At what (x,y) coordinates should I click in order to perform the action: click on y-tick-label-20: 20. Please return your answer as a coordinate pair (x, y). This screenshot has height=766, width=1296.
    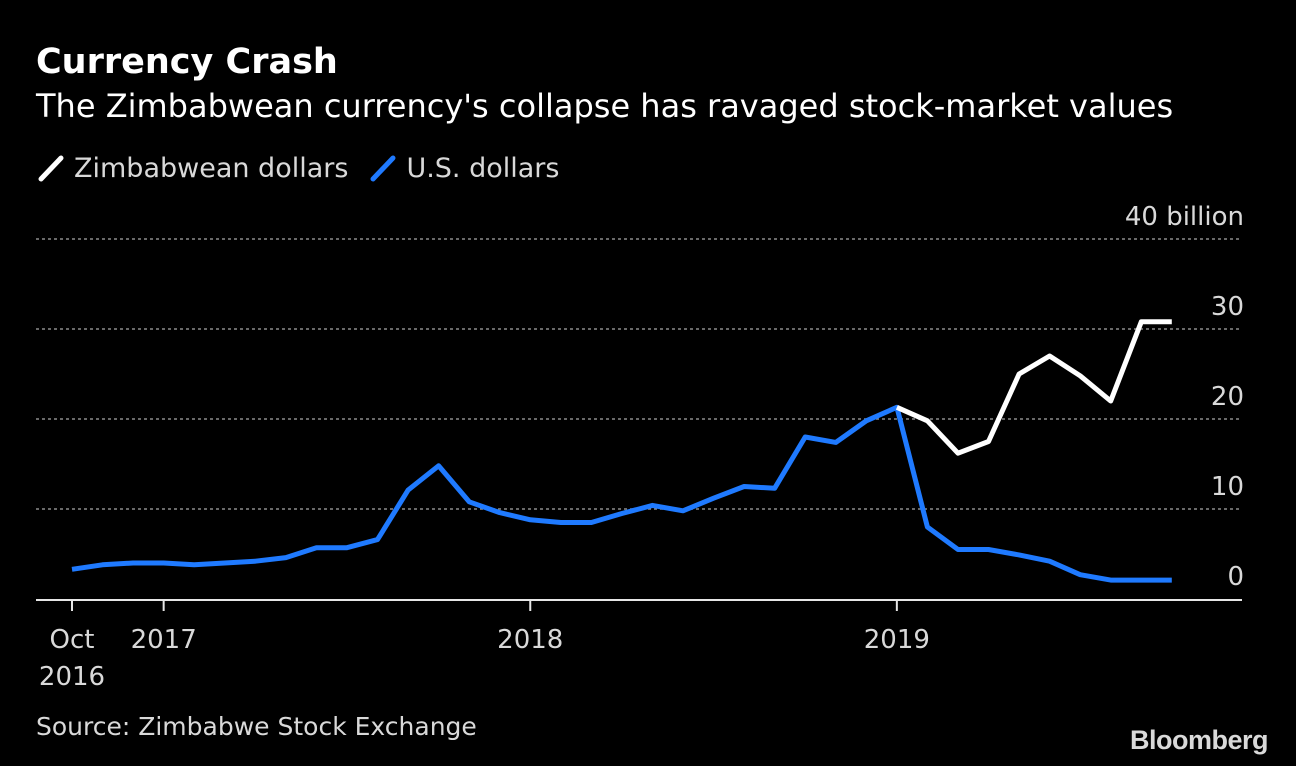
    Looking at the image, I should click on (1227, 397).